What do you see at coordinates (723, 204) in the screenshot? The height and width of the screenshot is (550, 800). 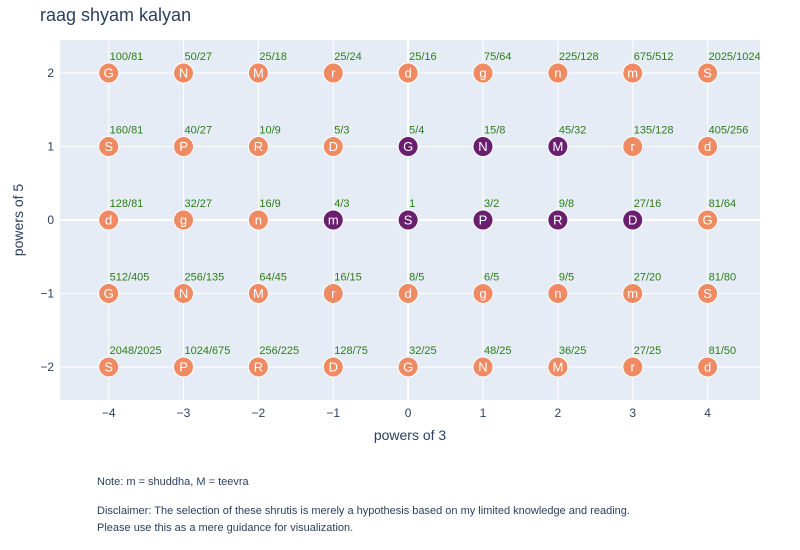 I see `ratio-label: 81/64` at bounding box center [723, 204].